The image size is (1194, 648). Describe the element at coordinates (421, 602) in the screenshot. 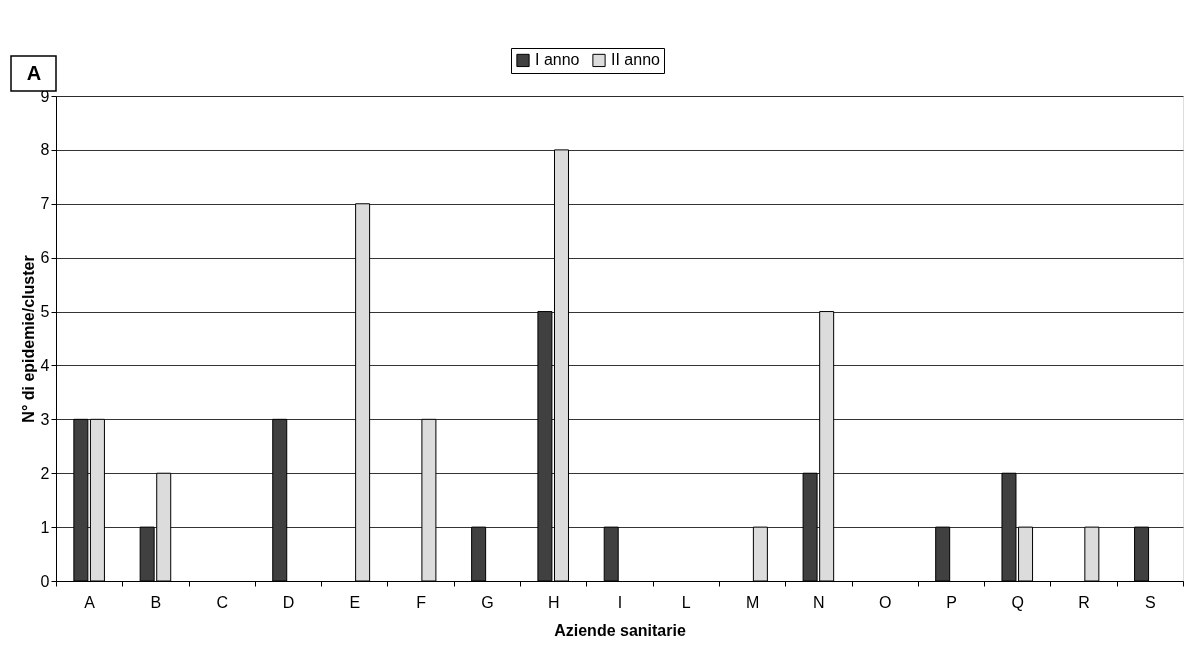

I see `x-tick-label: F` at that location.